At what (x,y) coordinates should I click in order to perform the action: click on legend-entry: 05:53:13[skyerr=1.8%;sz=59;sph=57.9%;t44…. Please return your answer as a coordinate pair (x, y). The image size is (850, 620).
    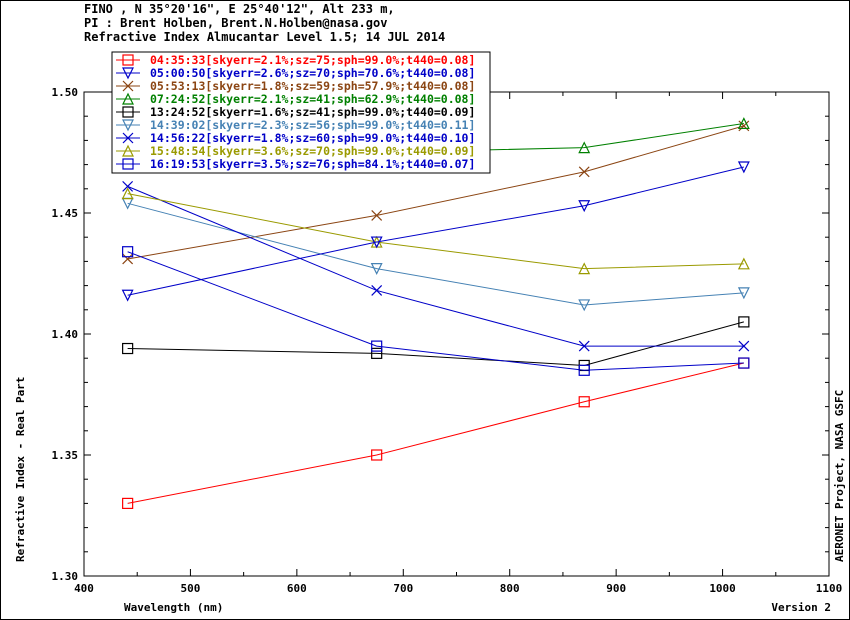
    Looking at the image, I should click on (312, 86).